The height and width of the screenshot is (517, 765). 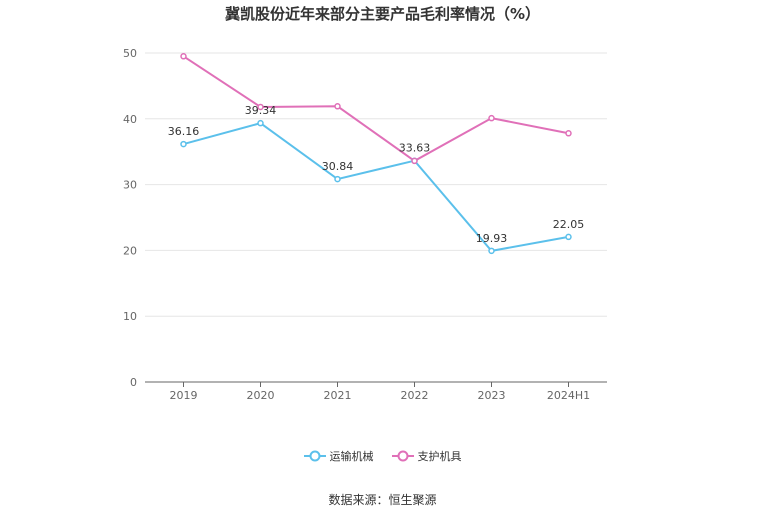 I want to click on x-tick-label: 2019, so click(x=184, y=395).